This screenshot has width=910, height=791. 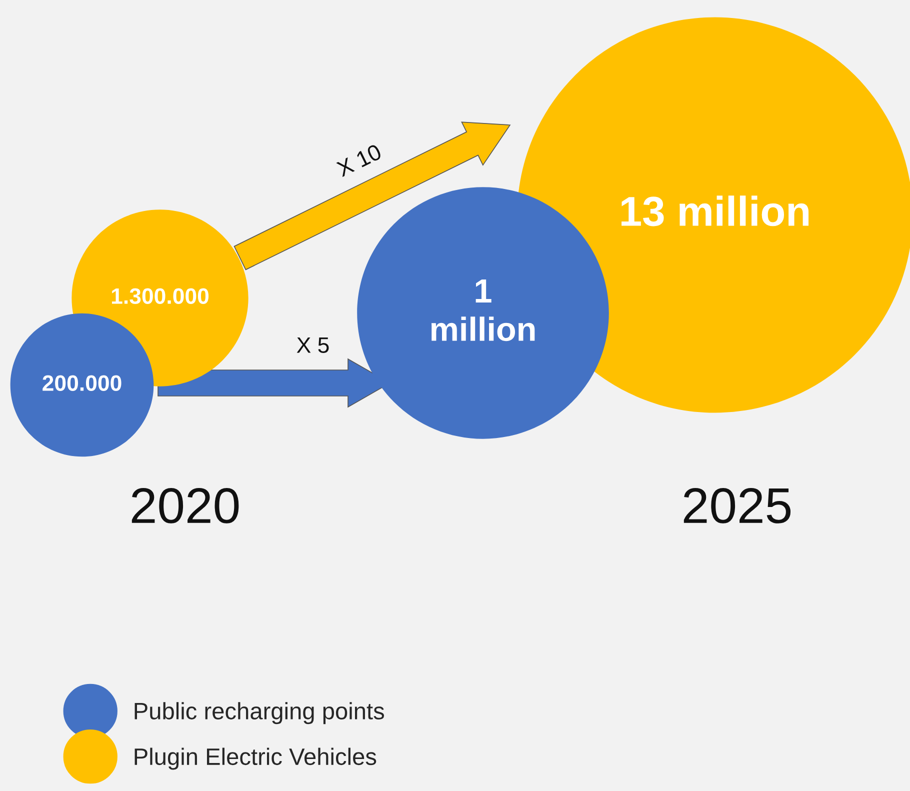 I want to click on data-label: 200.000, so click(x=82, y=383).